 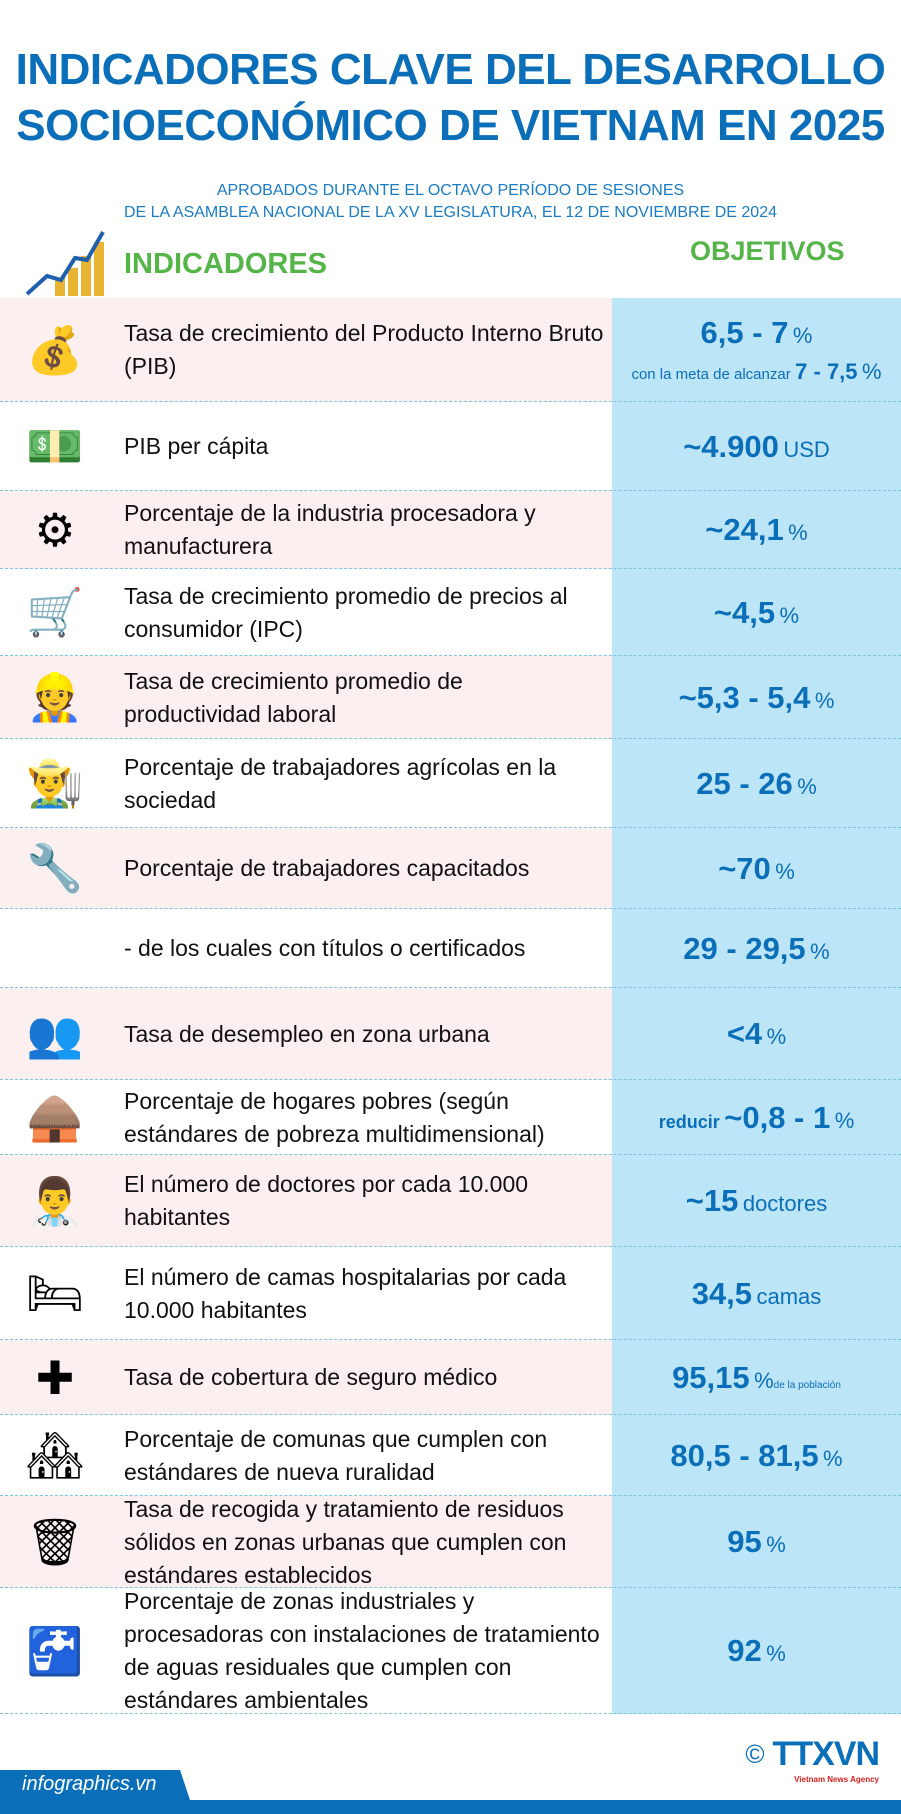 What do you see at coordinates (756, 613) in the screenshot?
I see `target-cell: ~4,5 %` at bounding box center [756, 613].